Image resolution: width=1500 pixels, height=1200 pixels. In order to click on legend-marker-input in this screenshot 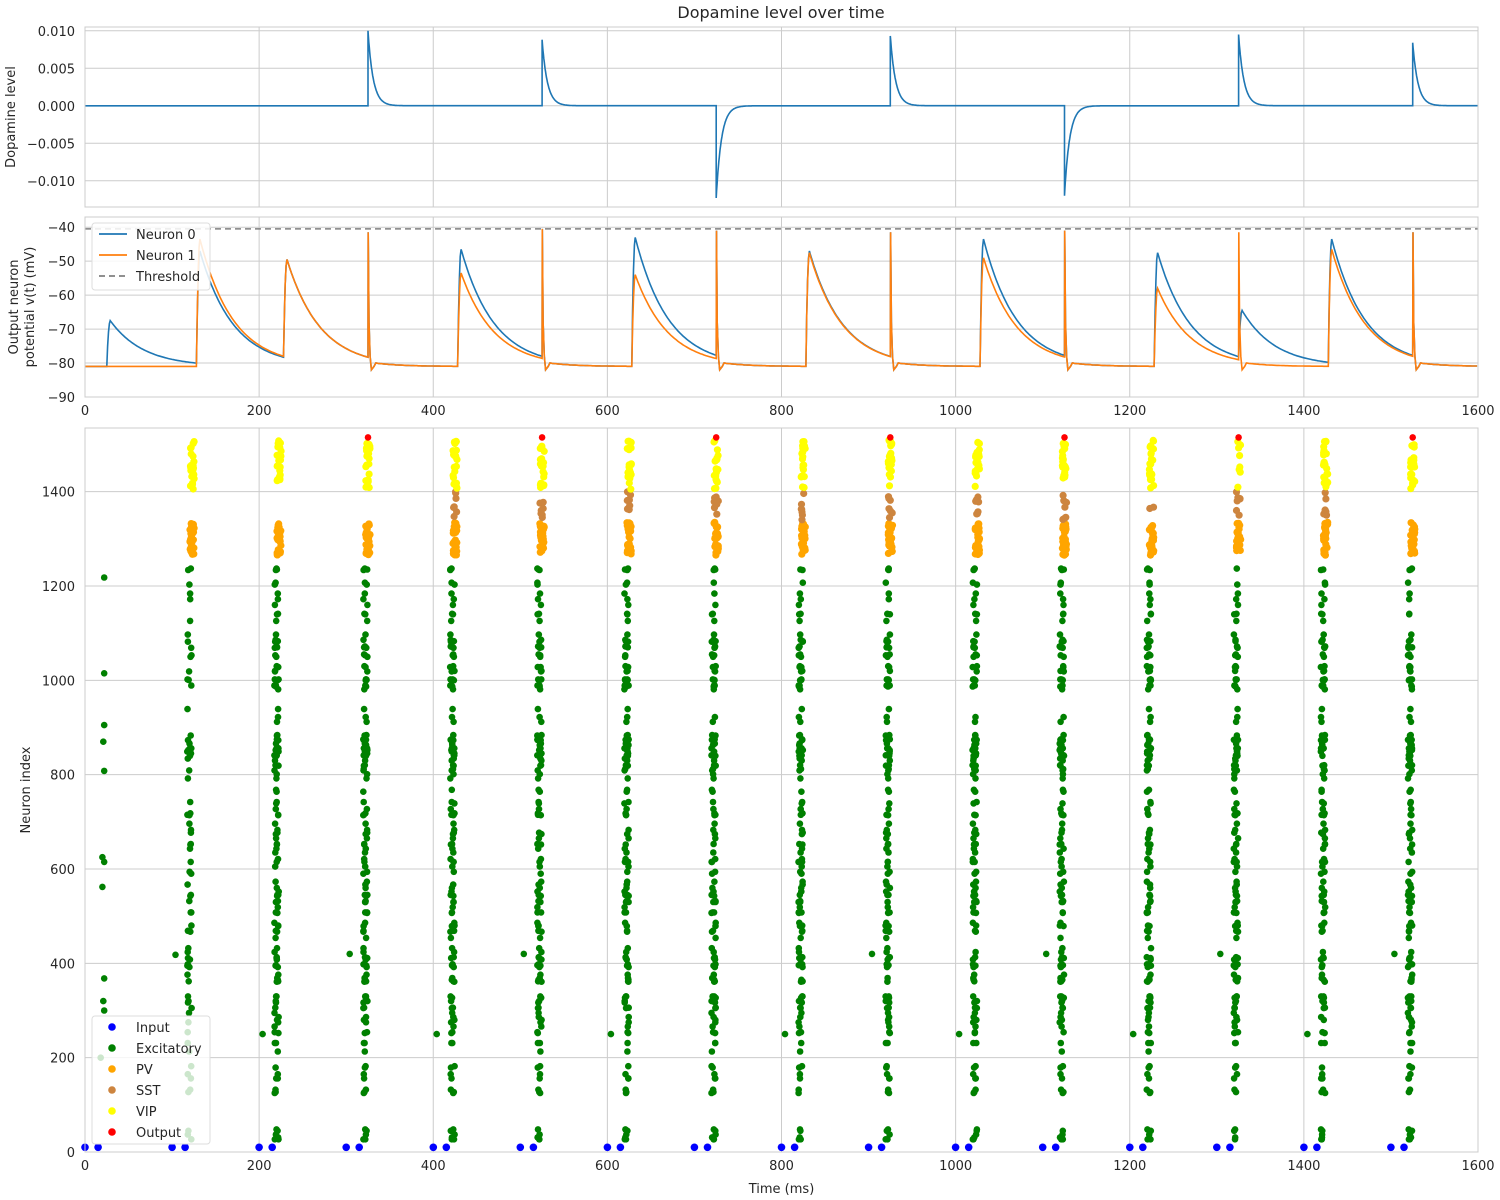, I will do `click(112, 1027)`.